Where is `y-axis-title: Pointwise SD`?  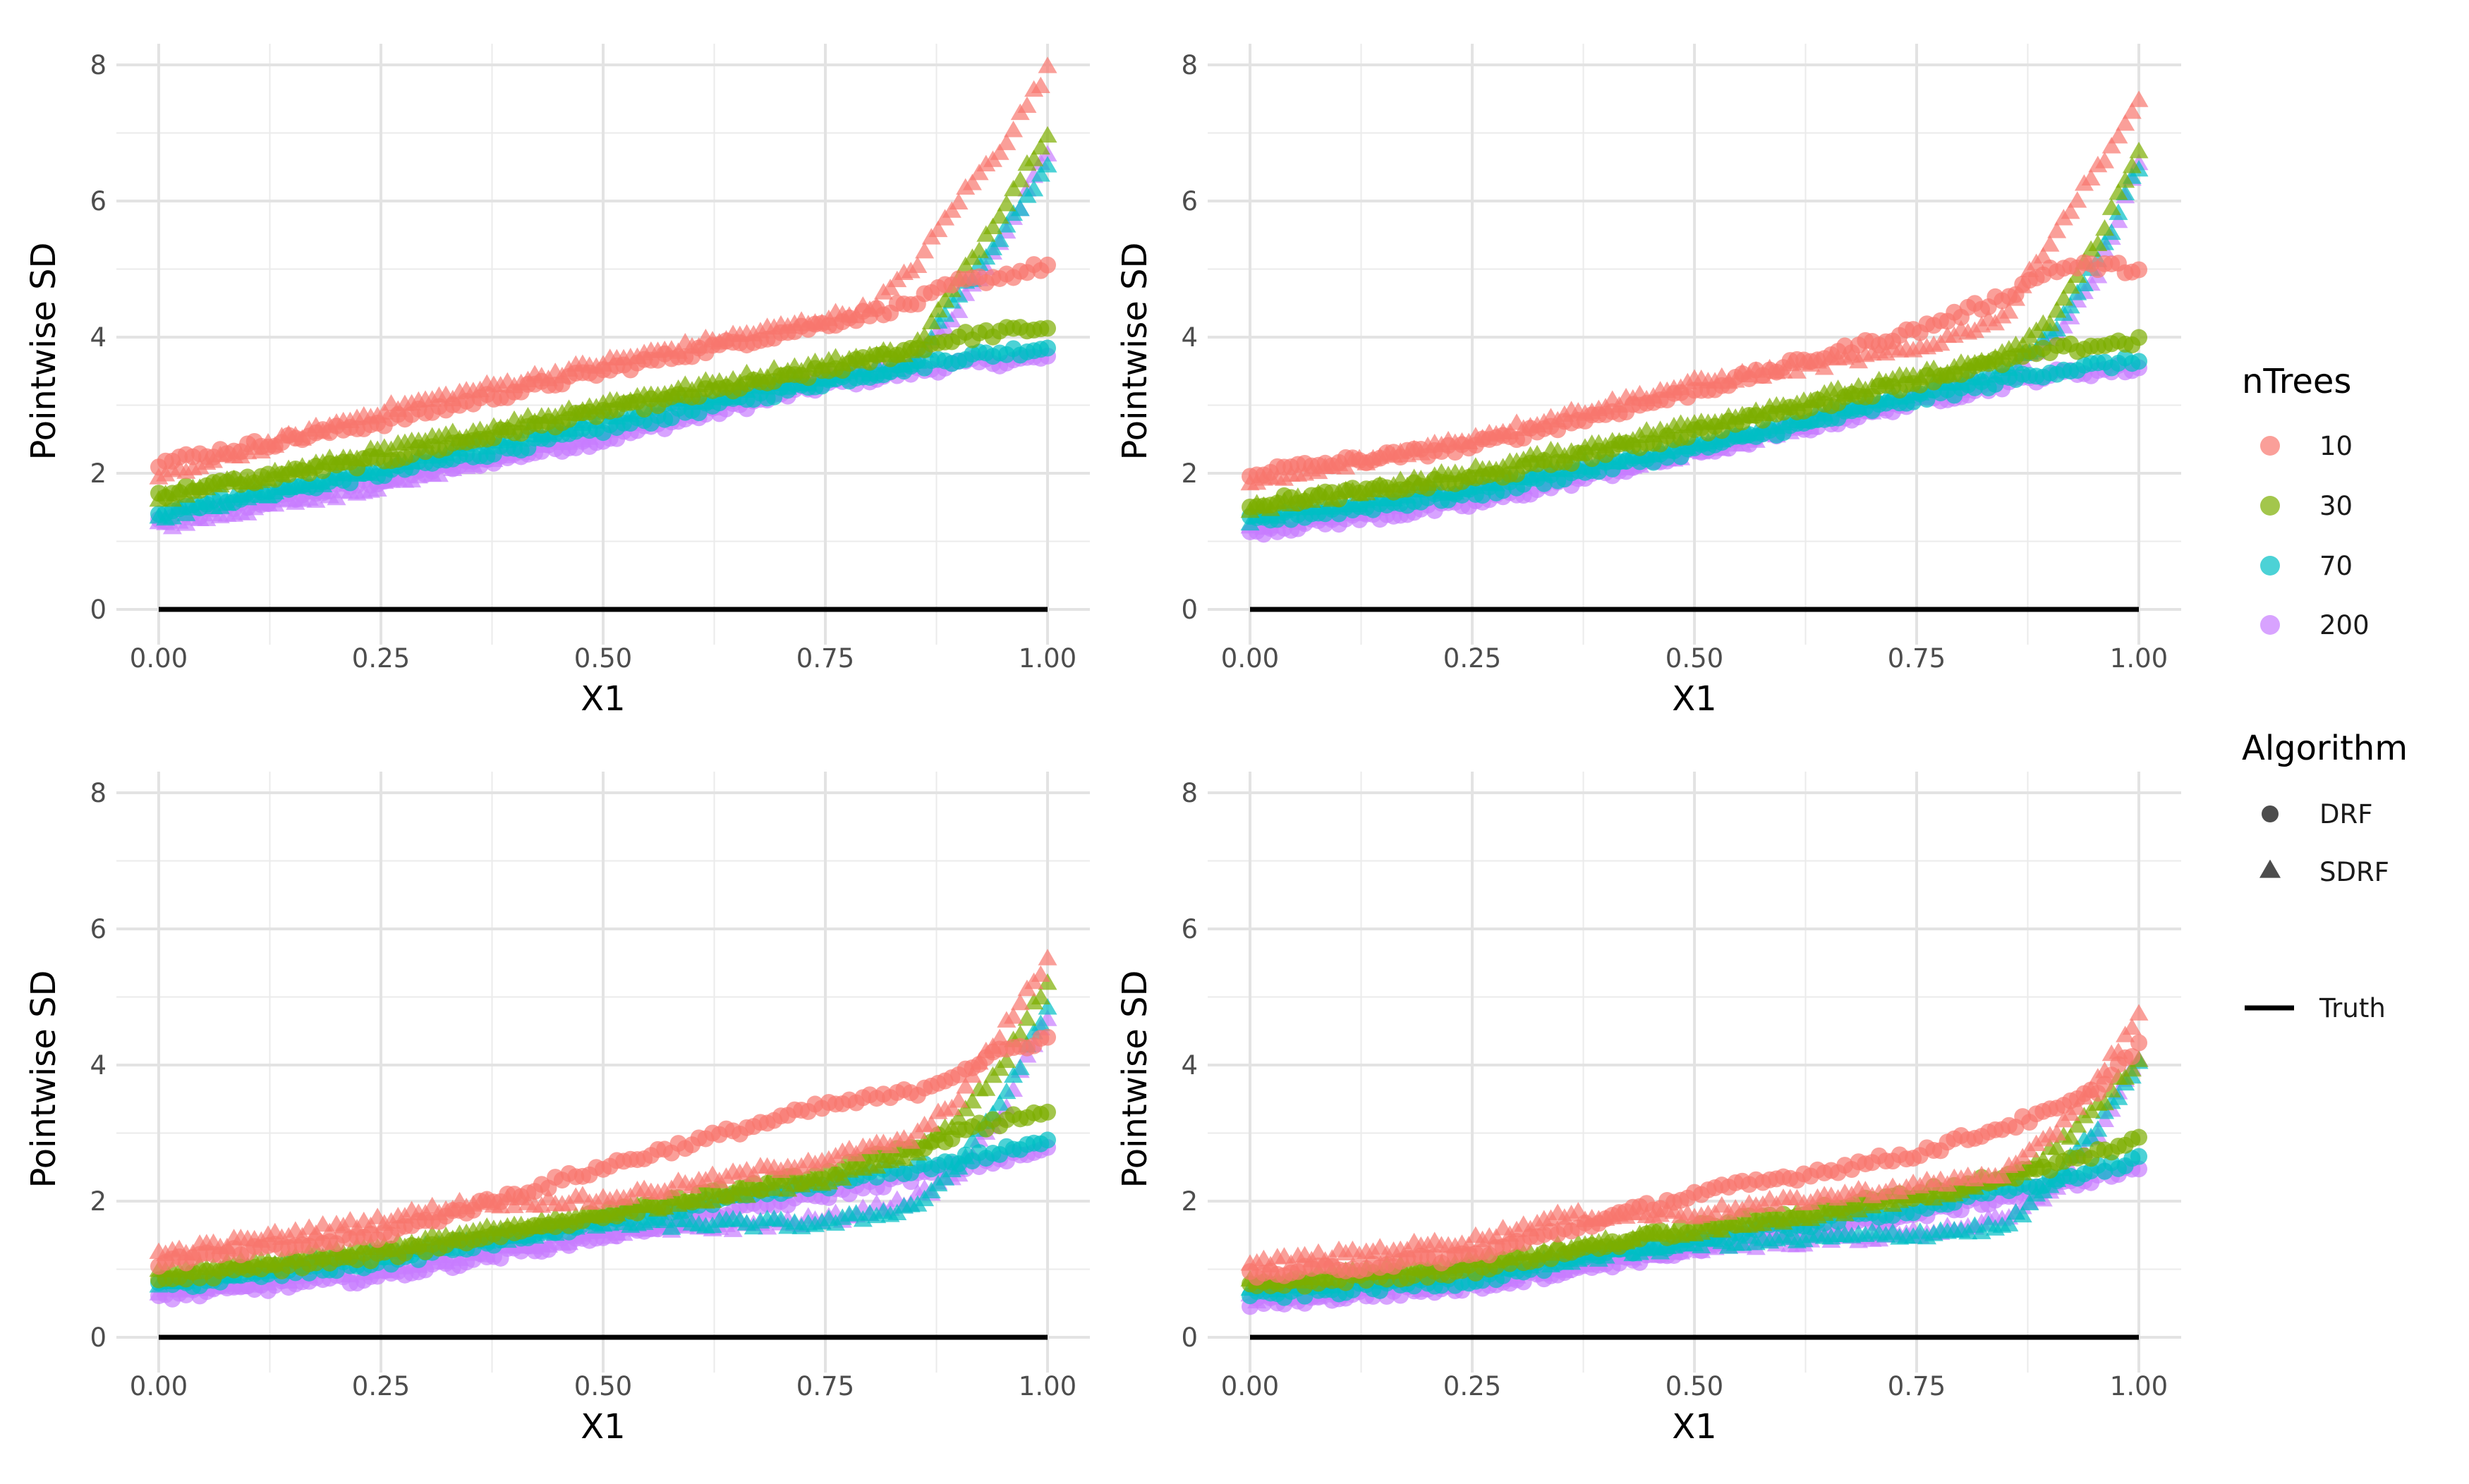 y-axis-title: Pointwise SD is located at coordinates (43, 352).